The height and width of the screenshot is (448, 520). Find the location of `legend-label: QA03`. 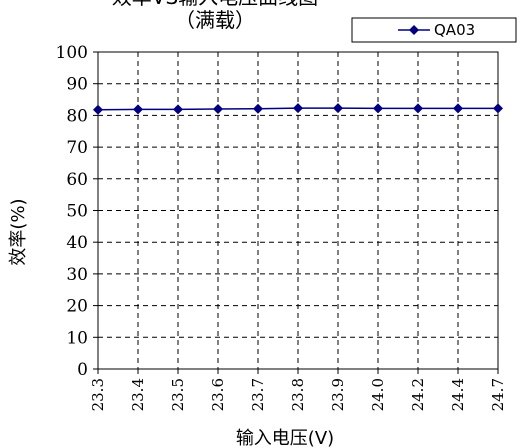

legend-label: QA03 is located at coordinates (454, 30).